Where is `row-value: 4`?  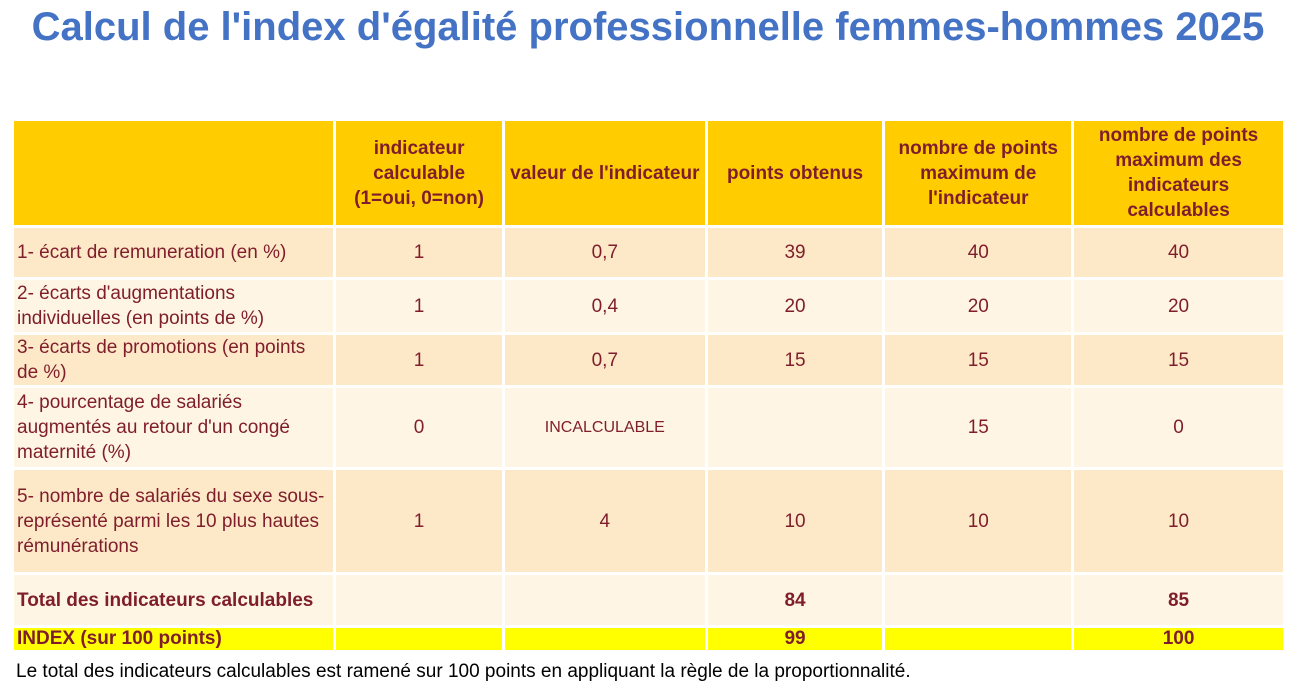
row-value: 4 is located at coordinates (604, 521).